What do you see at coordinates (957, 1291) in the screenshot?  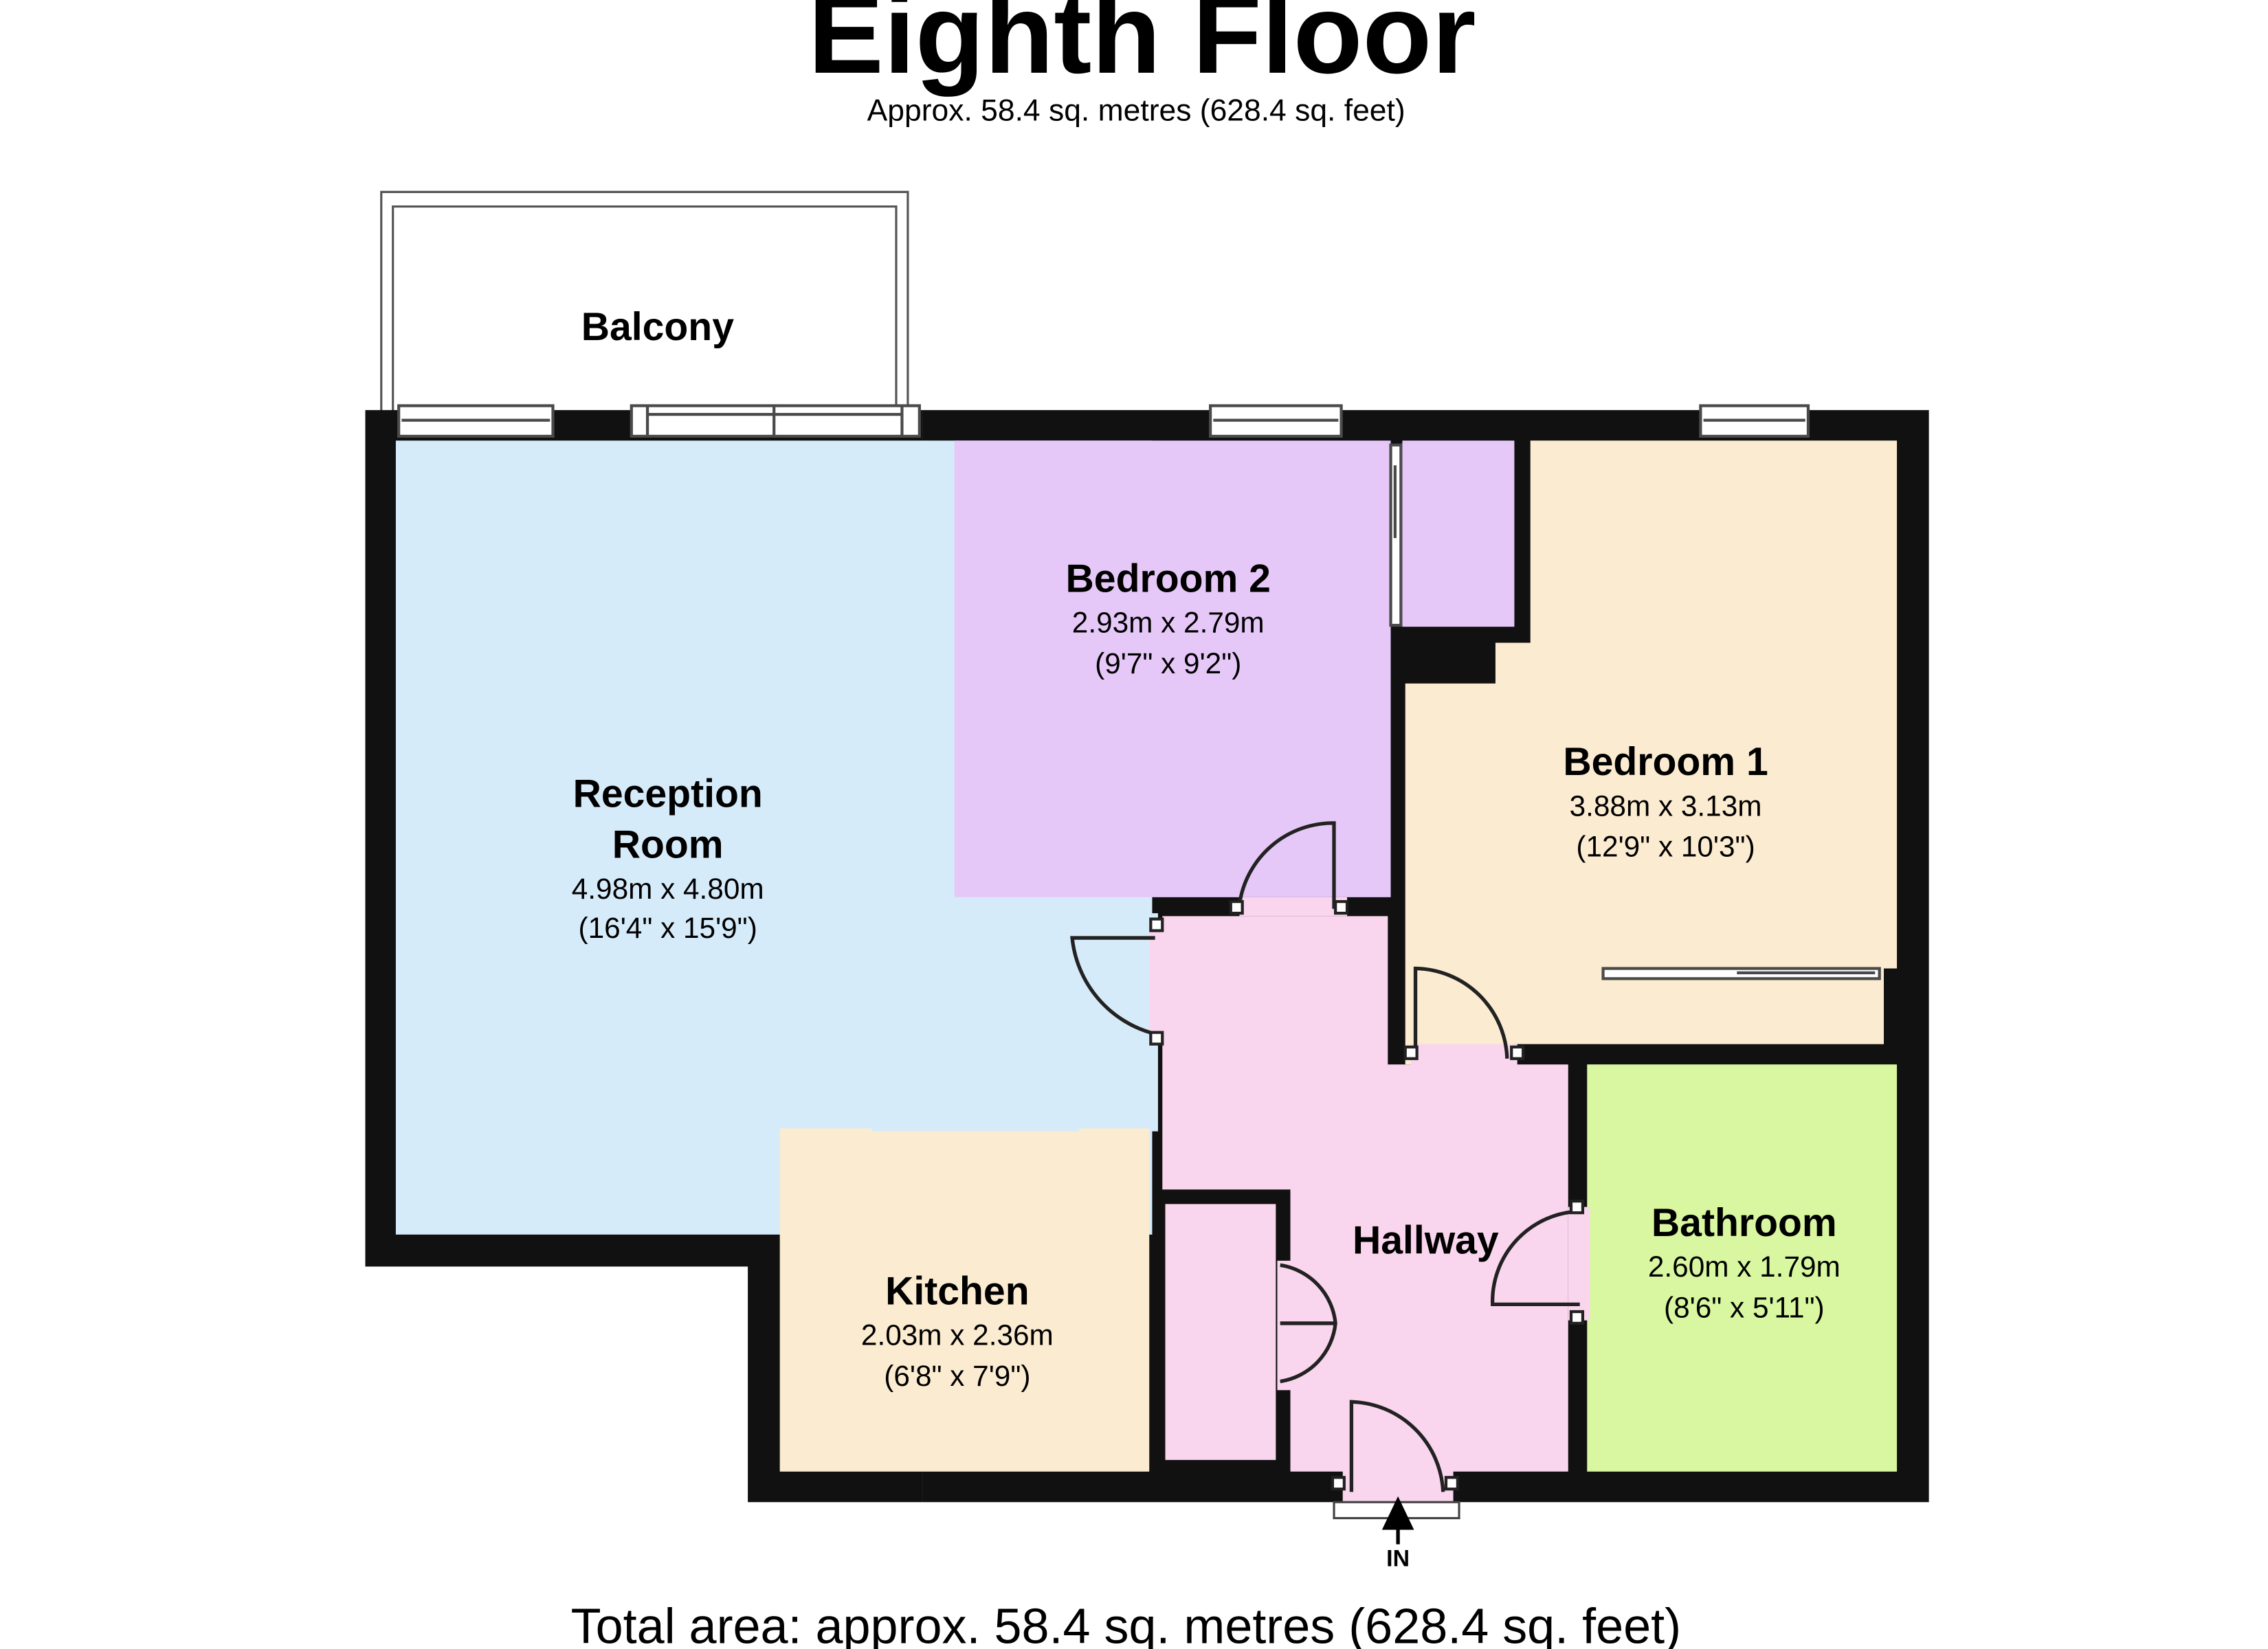 I see `kitchen-name: Kitchen` at bounding box center [957, 1291].